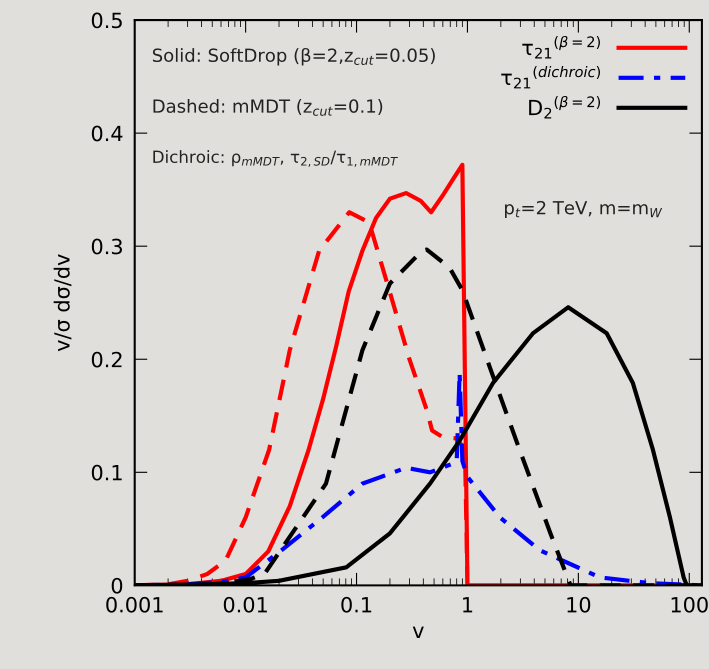  I want to click on y-axis-title: v/σ dσ/dv, so click(63, 303).